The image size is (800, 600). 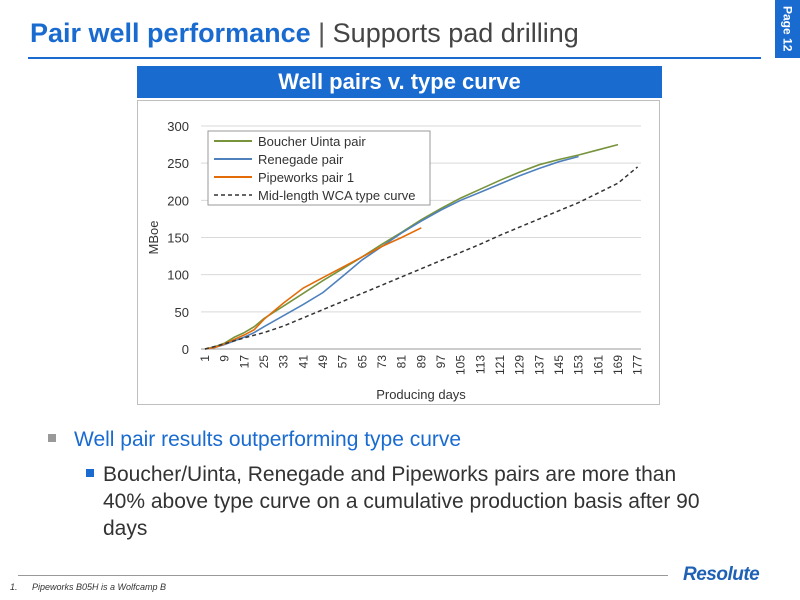 What do you see at coordinates (559, 365) in the screenshot?
I see `x-tick-label: 145` at bounding box center [559, 365].